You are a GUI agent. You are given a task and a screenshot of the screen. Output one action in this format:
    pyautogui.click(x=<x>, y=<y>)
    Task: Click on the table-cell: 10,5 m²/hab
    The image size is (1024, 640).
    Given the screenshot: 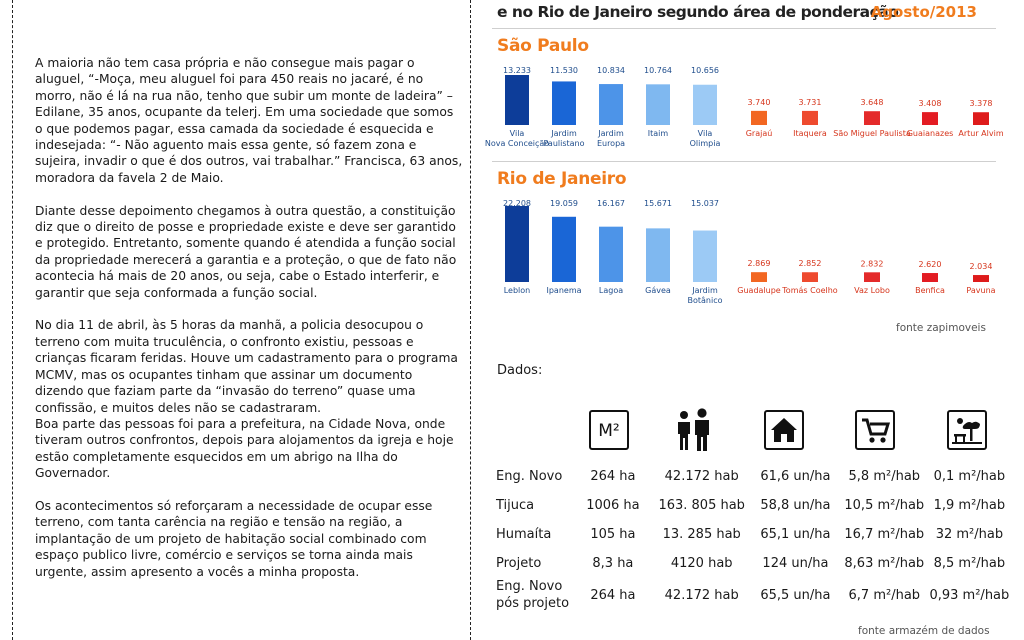 What is the action you would take?
    pyautogui.click(x=884, y=505)
    